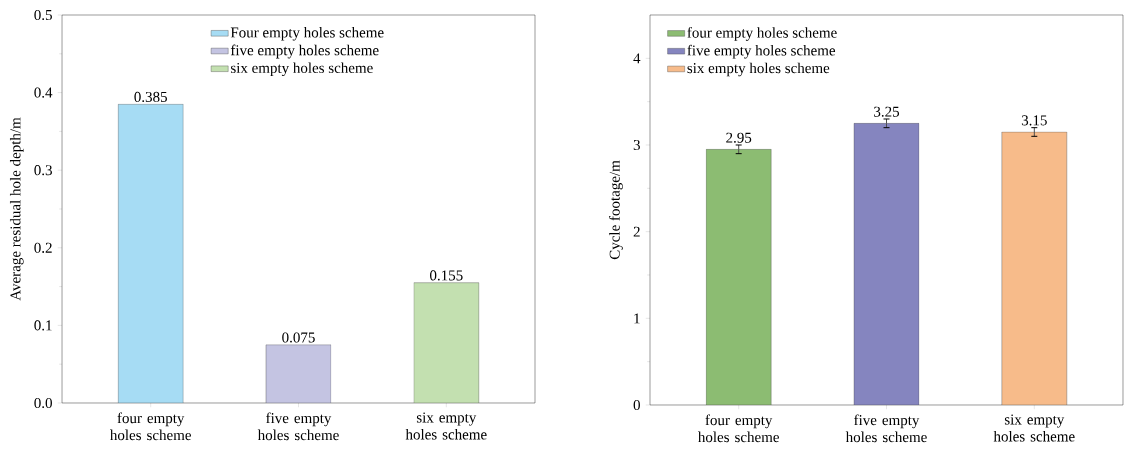 The width and height of the screenshot is (1131, 457). What do you see at coordinates (616, 210) in the screenshot?
I see `y-axis-title: Cycle footage/m` at bounding box center [616, 210].